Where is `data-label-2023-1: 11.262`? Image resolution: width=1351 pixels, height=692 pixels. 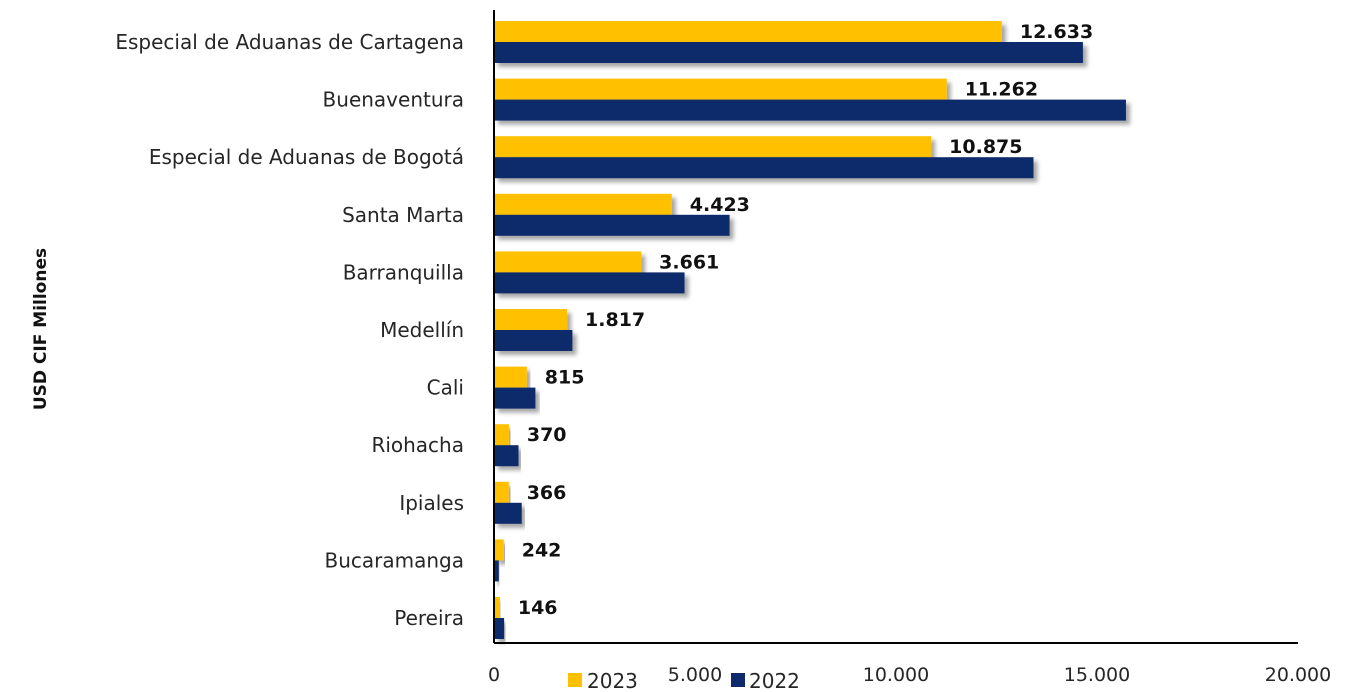 data-label-2023-1: 11.262 is located at coordinates (1001, 90).